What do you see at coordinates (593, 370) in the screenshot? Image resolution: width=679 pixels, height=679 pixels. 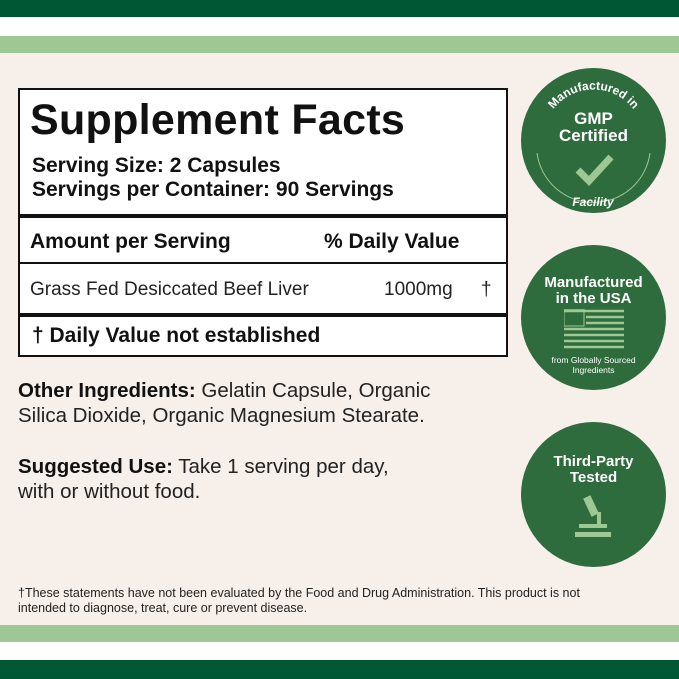 I see `badge-subtitle: Ingredients` at bounding box center [593, 370].